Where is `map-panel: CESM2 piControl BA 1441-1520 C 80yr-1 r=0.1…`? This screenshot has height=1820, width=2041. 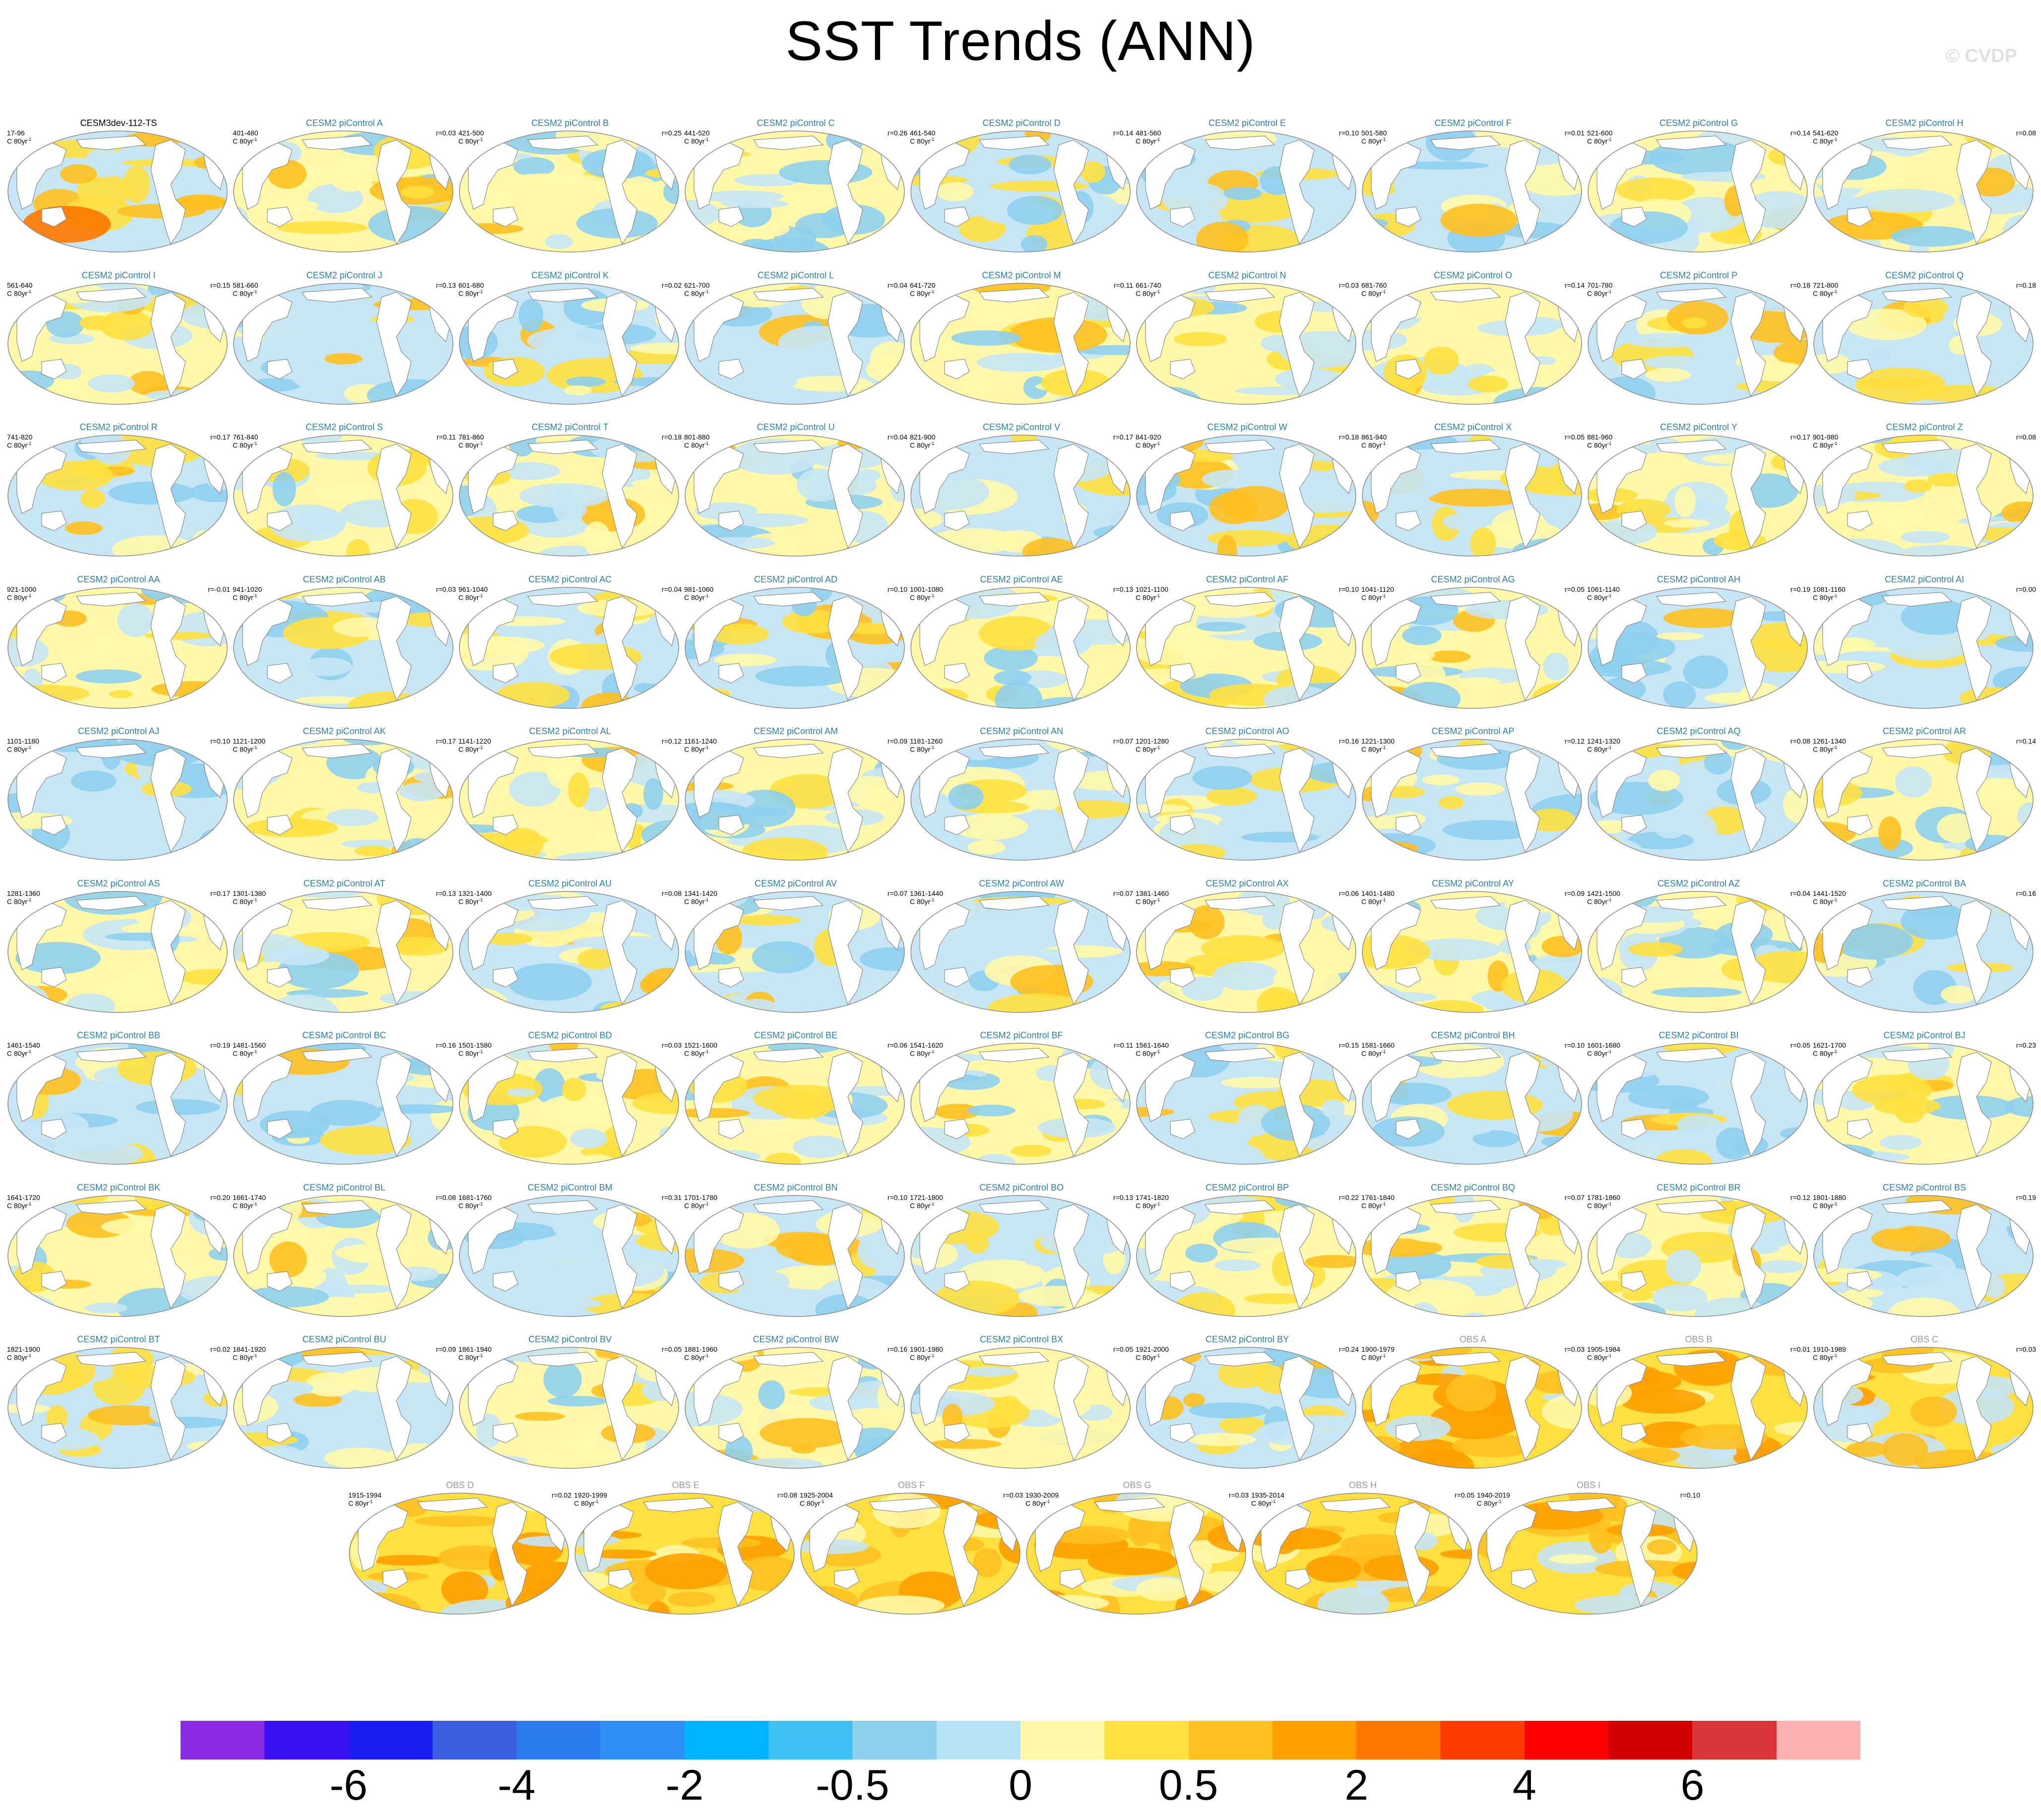
map-panel: CESM2 piControl BA 1441-1520 C 80yr-1 r=0.1… is located at coordinates (1924, 953).